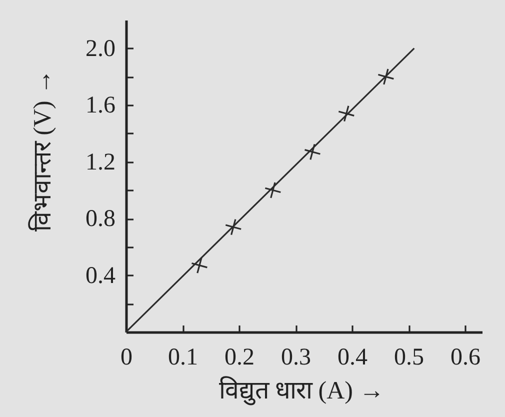 The image size is (505, 417). I want to click on x-tick-label: 0, so click(126, 357).